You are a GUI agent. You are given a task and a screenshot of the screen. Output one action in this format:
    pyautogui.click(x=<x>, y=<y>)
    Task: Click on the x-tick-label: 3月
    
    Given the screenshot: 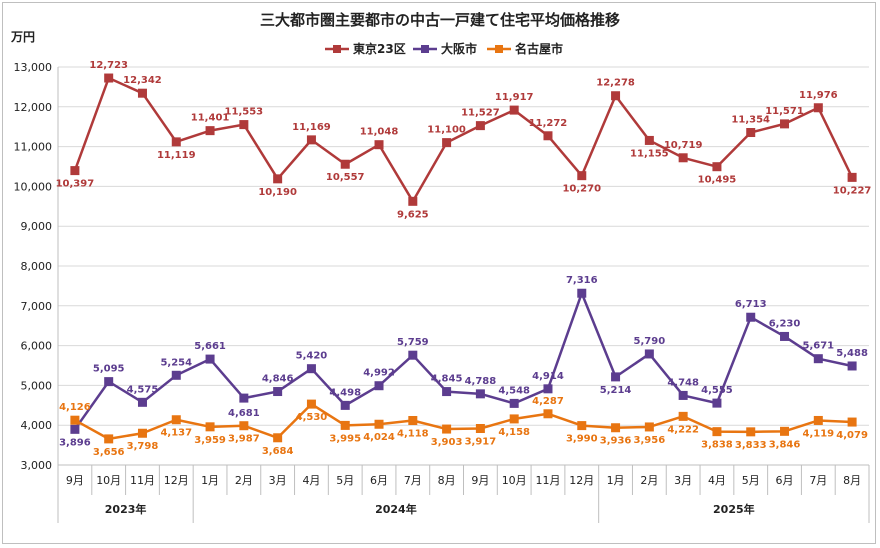 What is the action you would take?
    pyautogui.click(x=683, y=480)
    